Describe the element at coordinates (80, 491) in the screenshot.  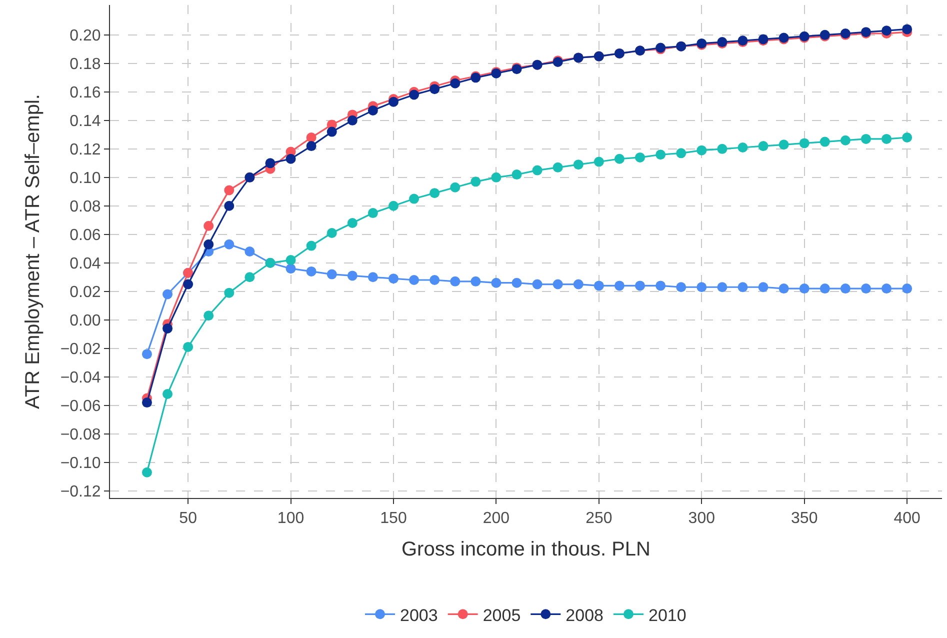
I see `y-tick-label: −0.12` at that location.